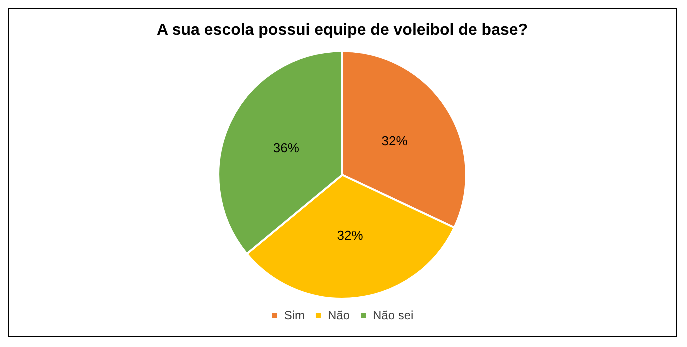 The width and height of the screenshot is (687, 347). What do you see at coordinates (286, 148) in the screenshot?
I see `data-label: 36%` at bounding box center [286, 148].